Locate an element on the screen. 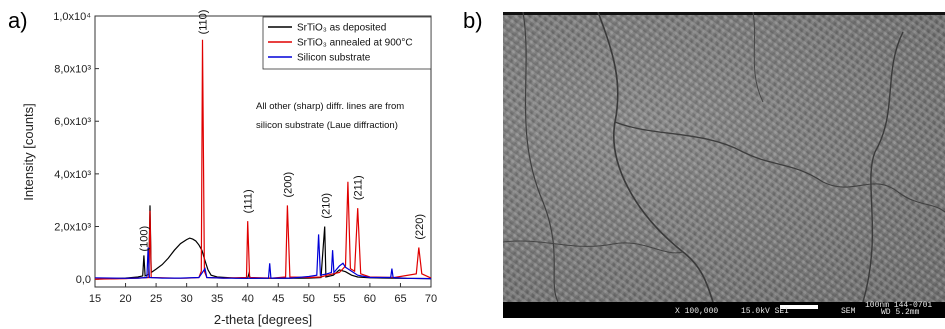 The height and width of the screenshot is (329, 945). legend-box is located at coordinates (347, 43).